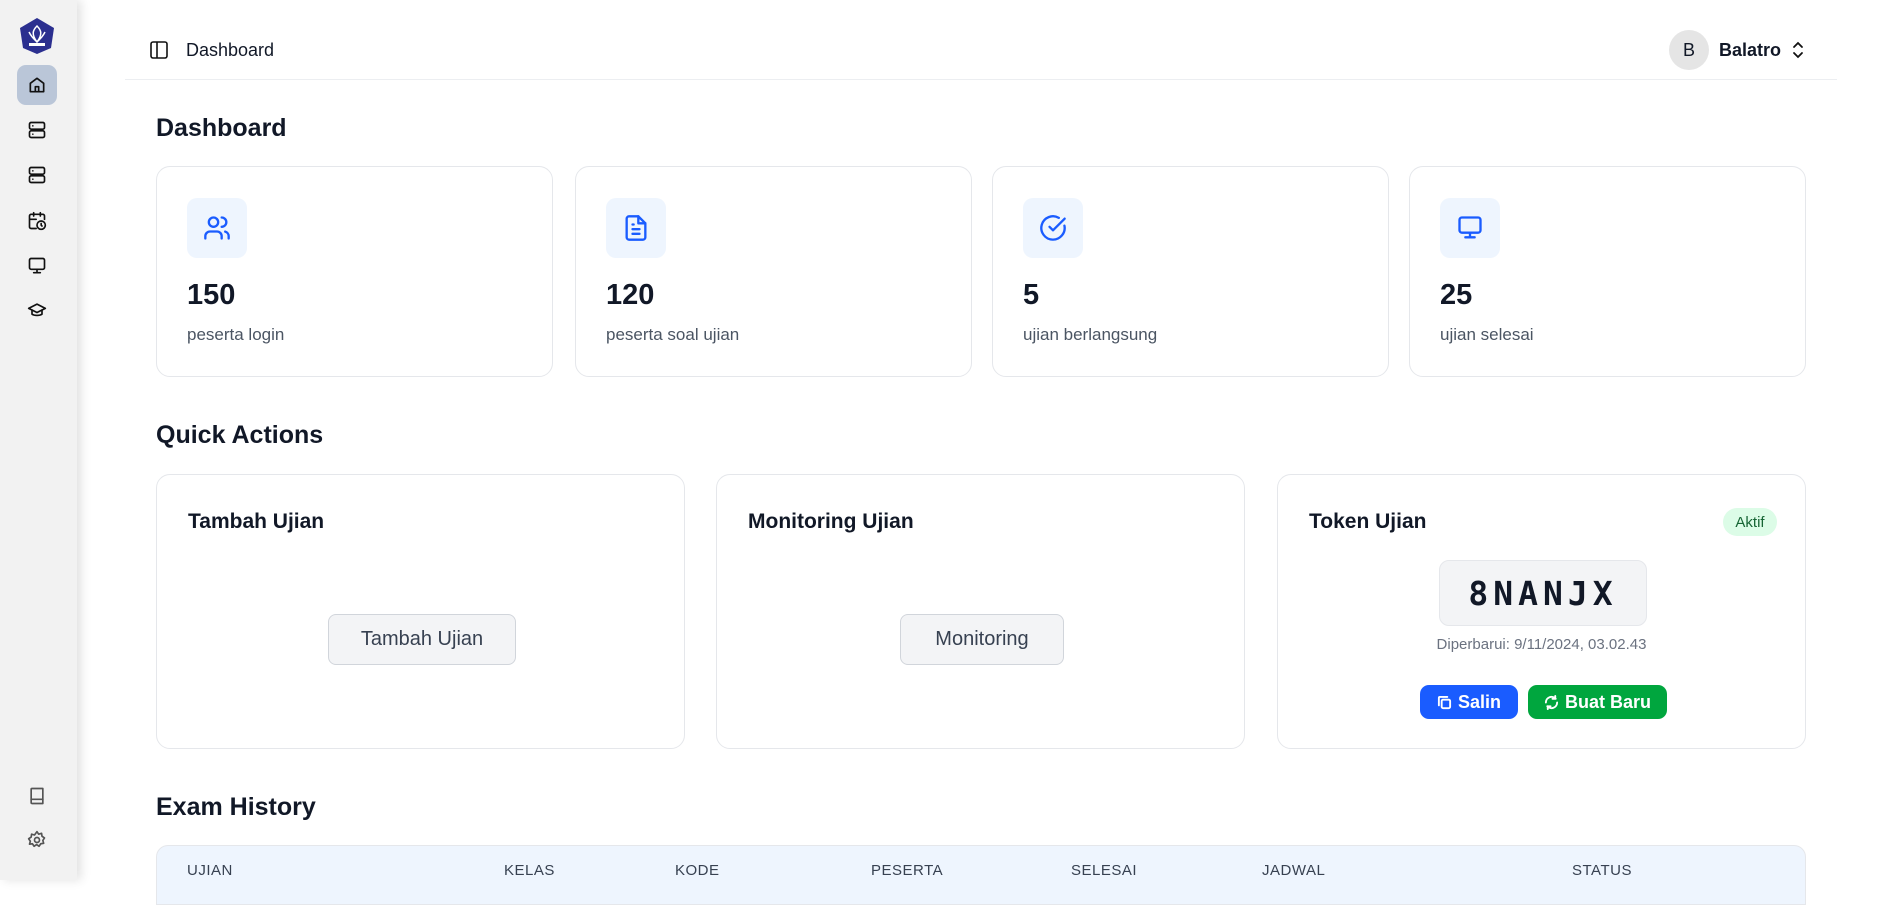 This screenshot has width=1885, height=905. What do you see at coordinates (1190, 271) in the screenshot?
I see `stat-card-berlangsung: 5 ujian berlangsung` at bounding box center [1190, 271].